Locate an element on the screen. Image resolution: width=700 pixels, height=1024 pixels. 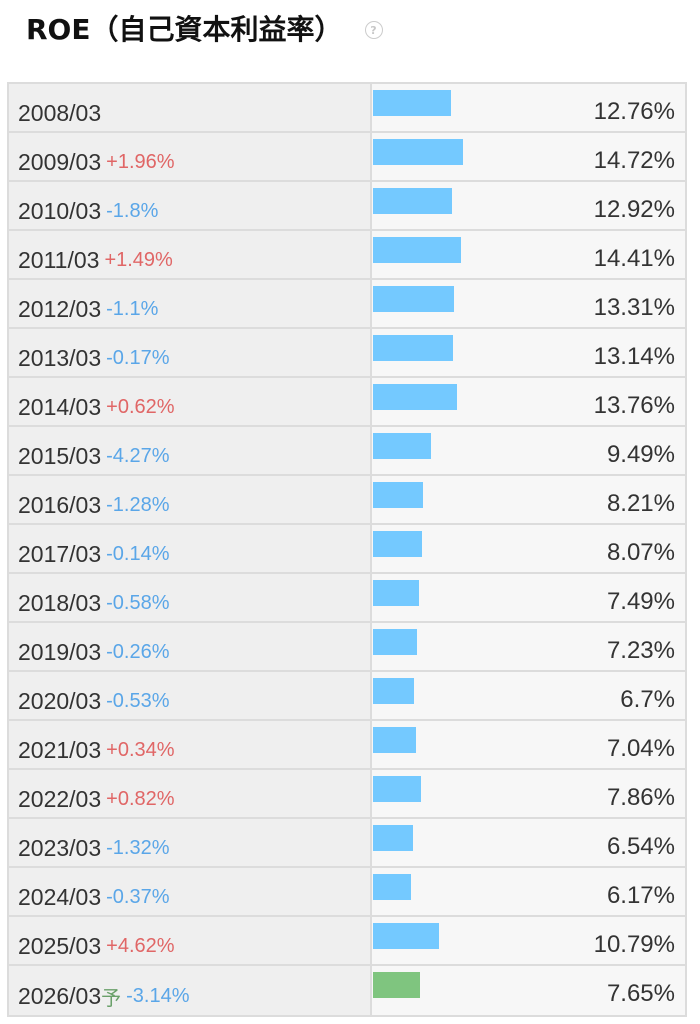
table-row: 2025/03 +4.62% 10.79% is located at coordinates (347, 941).